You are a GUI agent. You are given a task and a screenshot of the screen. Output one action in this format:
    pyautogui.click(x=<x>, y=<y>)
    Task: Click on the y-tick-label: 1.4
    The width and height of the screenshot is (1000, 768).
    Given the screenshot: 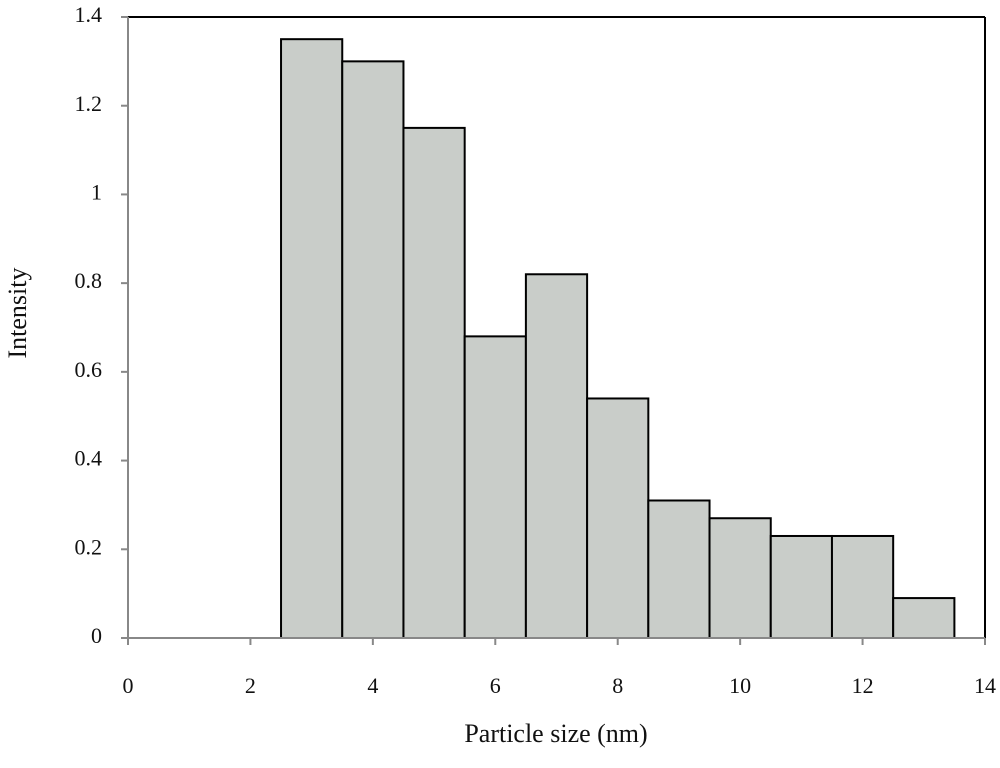 What is the action you would take?
    pyautogui.click(x=89, y=14)
    